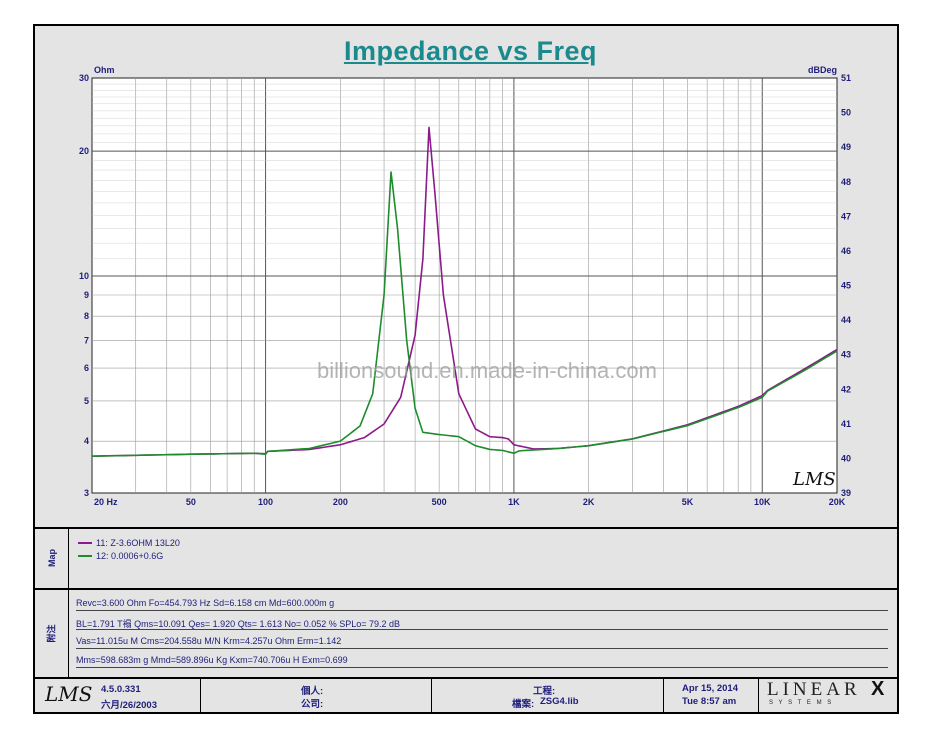 The image size is (941, 737). Describe the element at coordinates (84, 285) in the screenshot. I see `y-left-axis-ticks: 3 4 5 6 7 8 9 10 20 30` at that location.